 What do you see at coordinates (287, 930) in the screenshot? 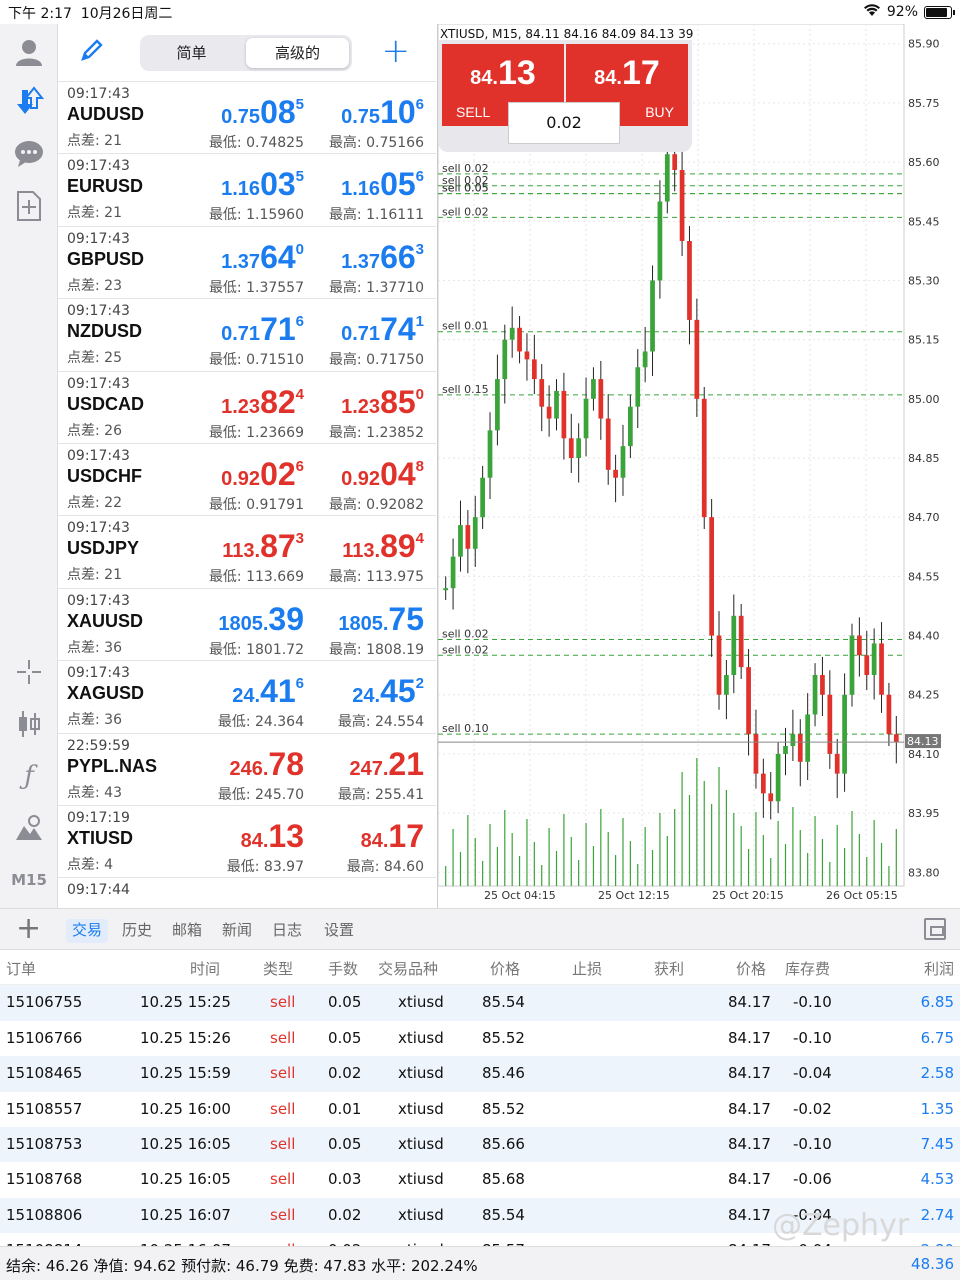
I see `tab-journal: 日志` at bounding box center [287, 930].